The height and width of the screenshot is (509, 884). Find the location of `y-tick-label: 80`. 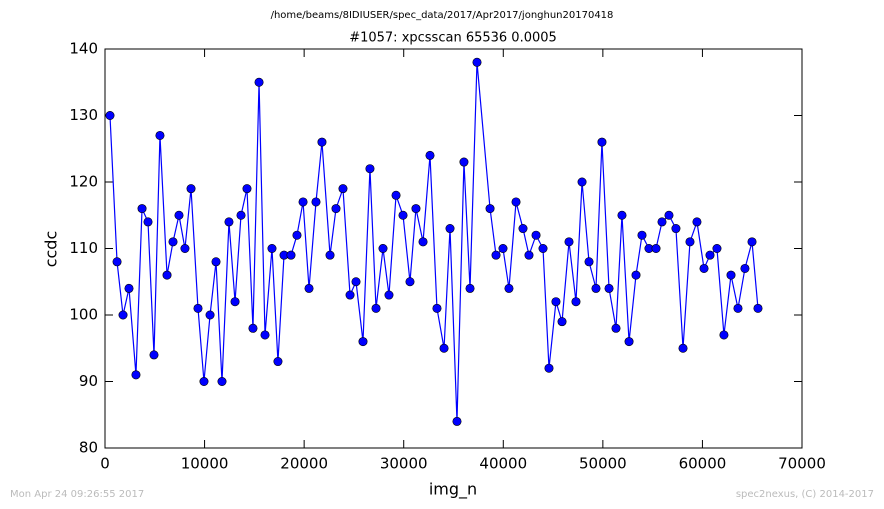

y-tick-label: 80 is located at coordinates (88, 448).